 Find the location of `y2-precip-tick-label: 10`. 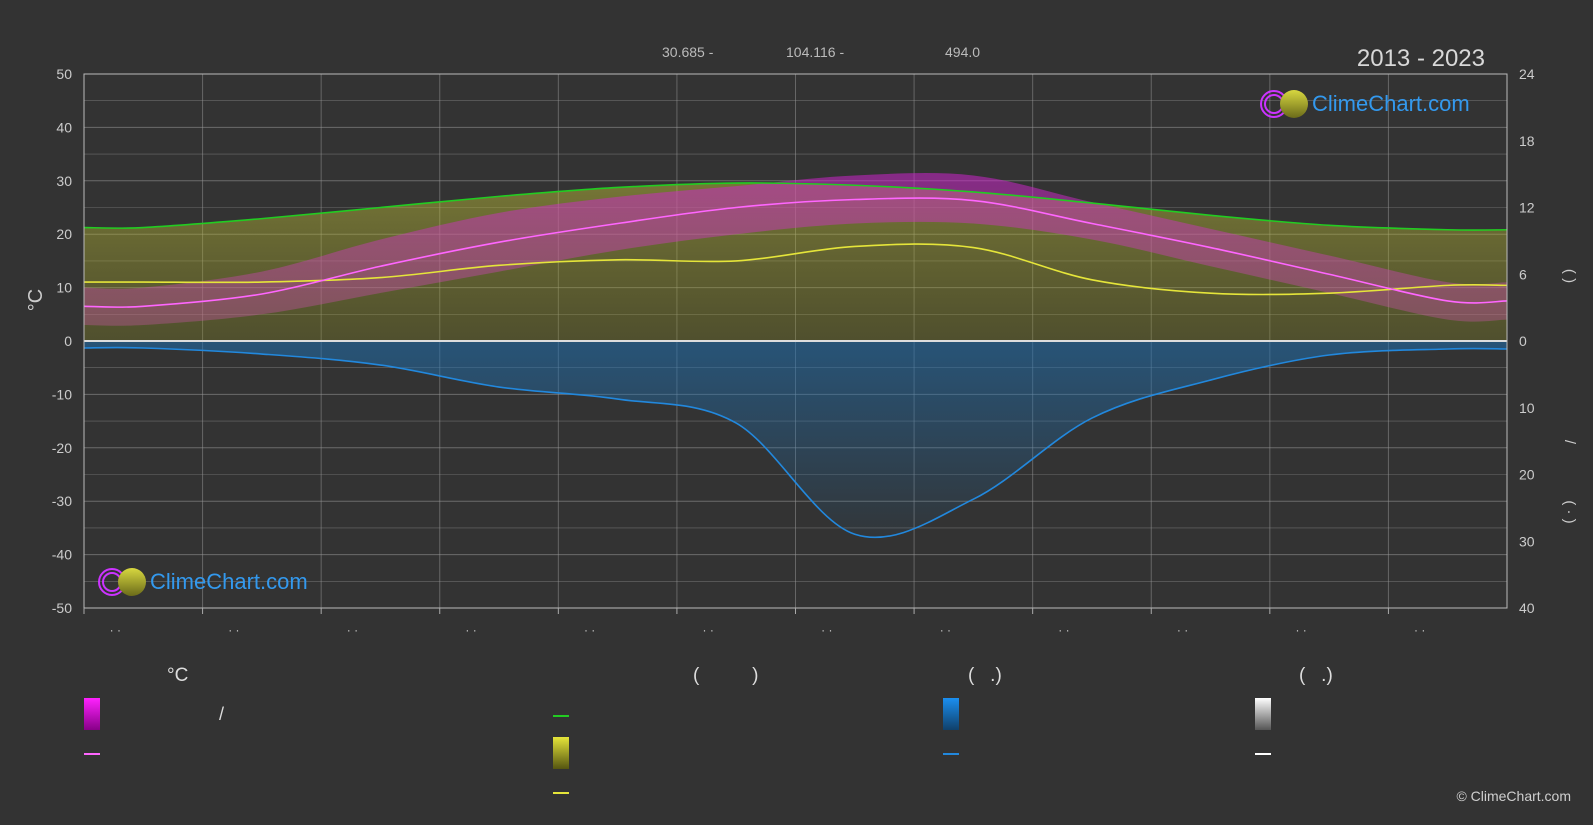

y2-precip-tick-label: 10 is located at coordinates (1527, 408).